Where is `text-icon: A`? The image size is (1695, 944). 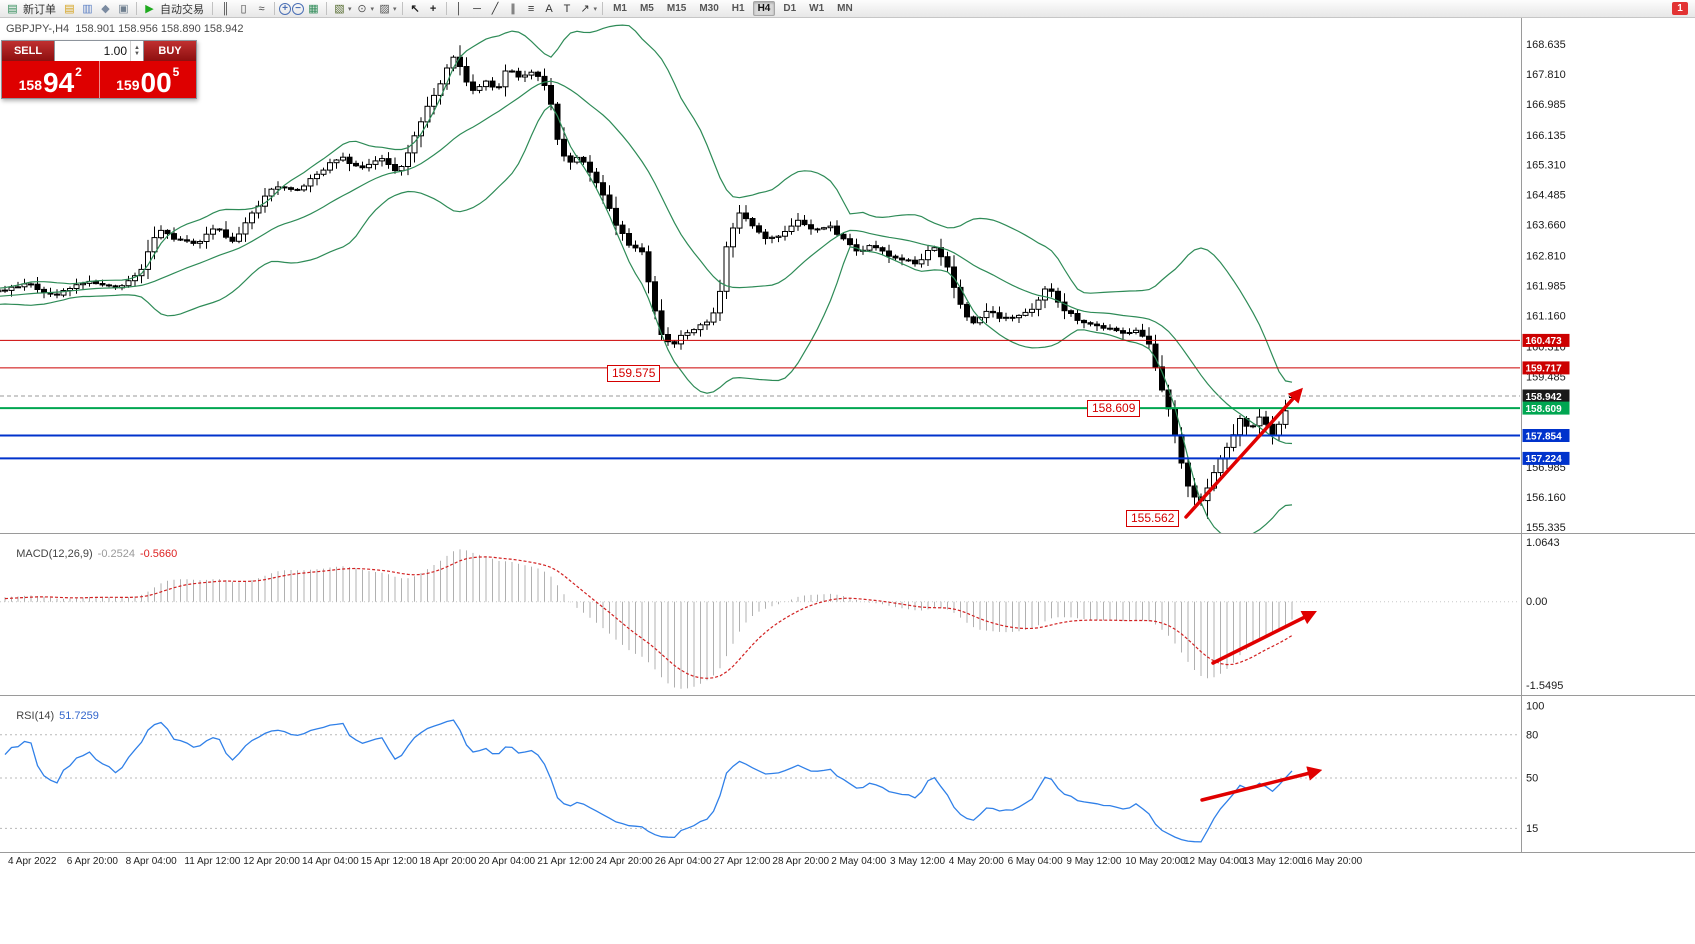 text-icon: A is located at coordinates (549, 8).